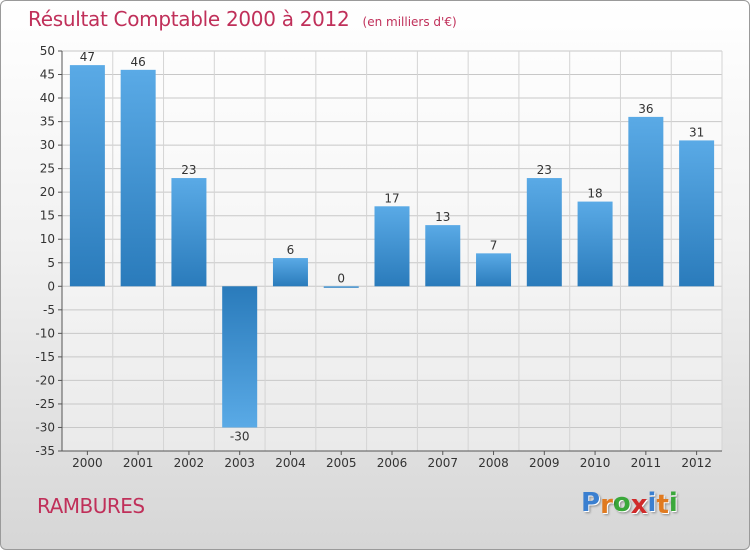 The image size is (750, 550). What do you see at coordinates (392, 246) in the screenshot?
I see `bar-2006` at bounding box center [392, 246].